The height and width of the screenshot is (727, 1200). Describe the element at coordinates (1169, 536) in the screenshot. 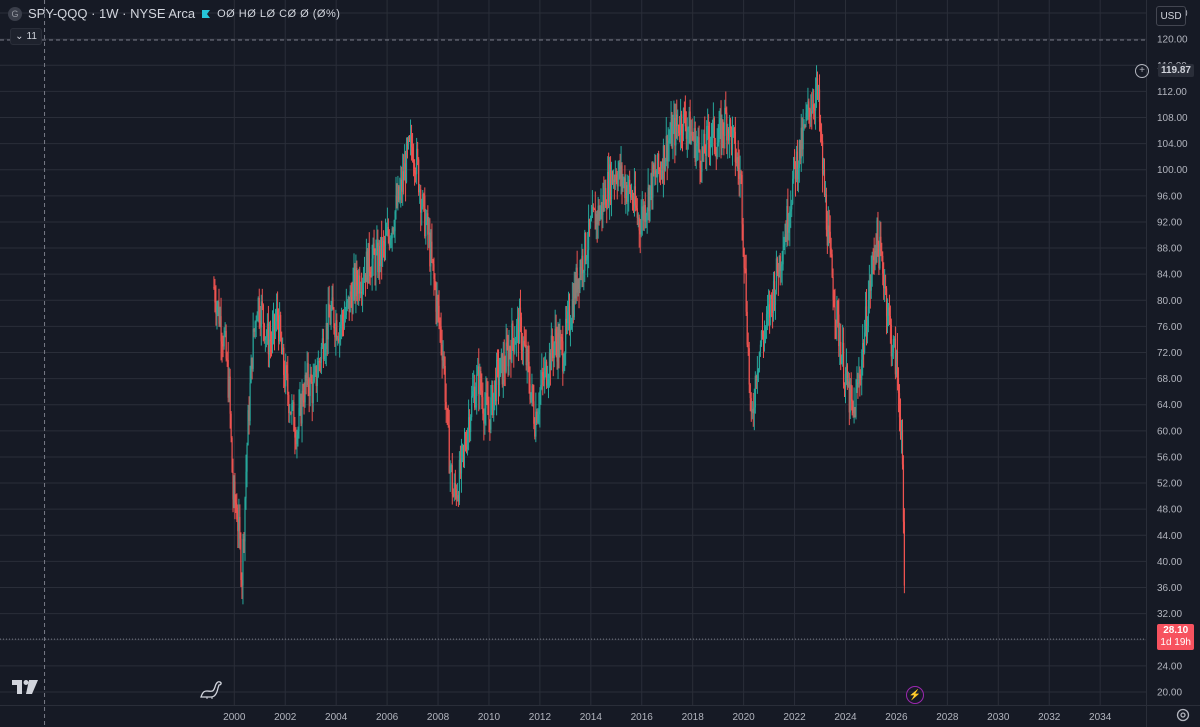

I see `y-tick-label: 44.00` at that location.